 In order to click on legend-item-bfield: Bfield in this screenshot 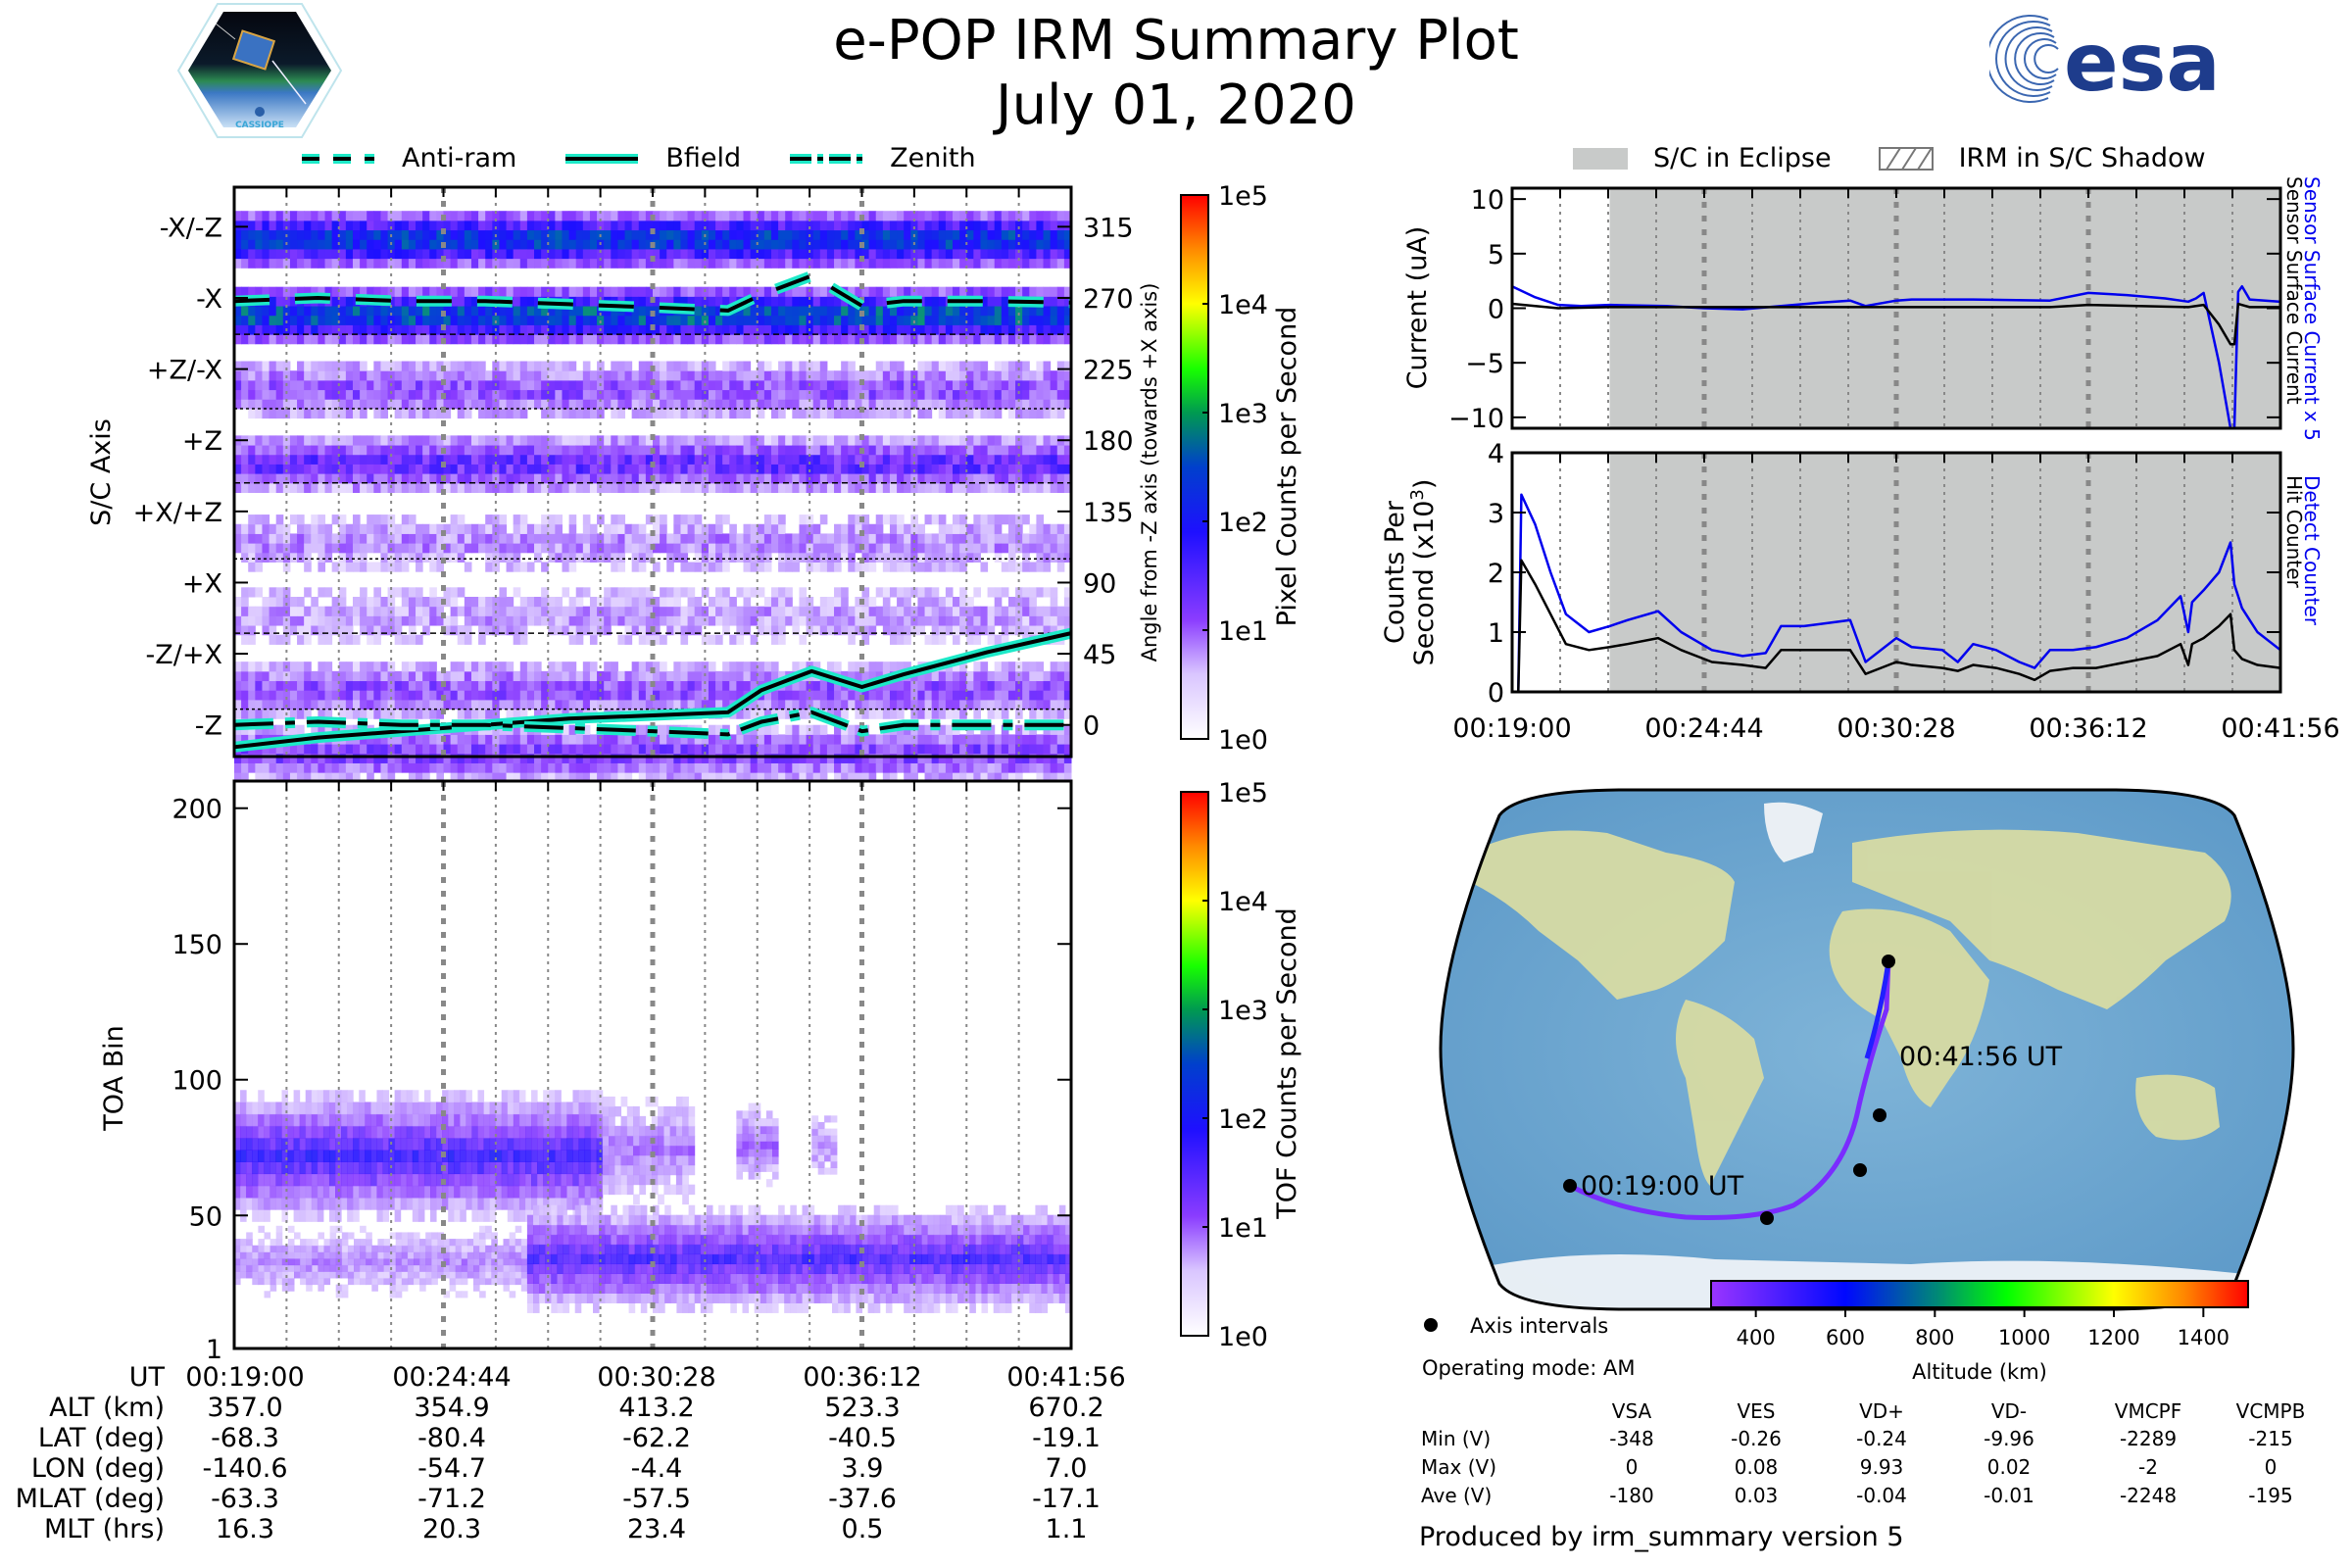, I will do `click(652, 158)`.